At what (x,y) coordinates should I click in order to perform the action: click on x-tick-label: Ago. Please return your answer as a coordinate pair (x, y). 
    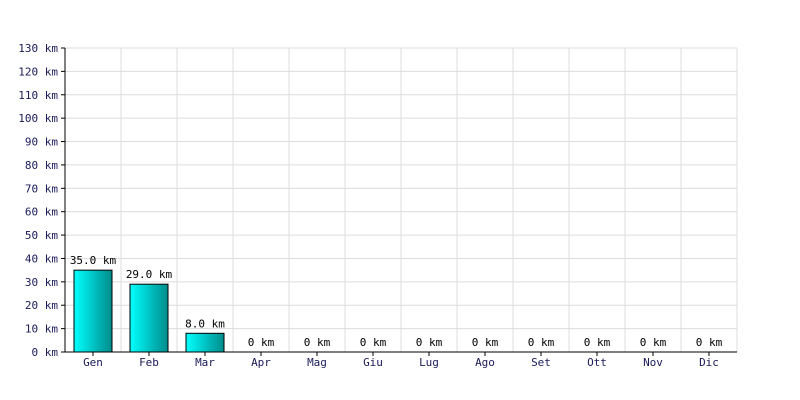
    Looking at the image, I should click on (485, 362).